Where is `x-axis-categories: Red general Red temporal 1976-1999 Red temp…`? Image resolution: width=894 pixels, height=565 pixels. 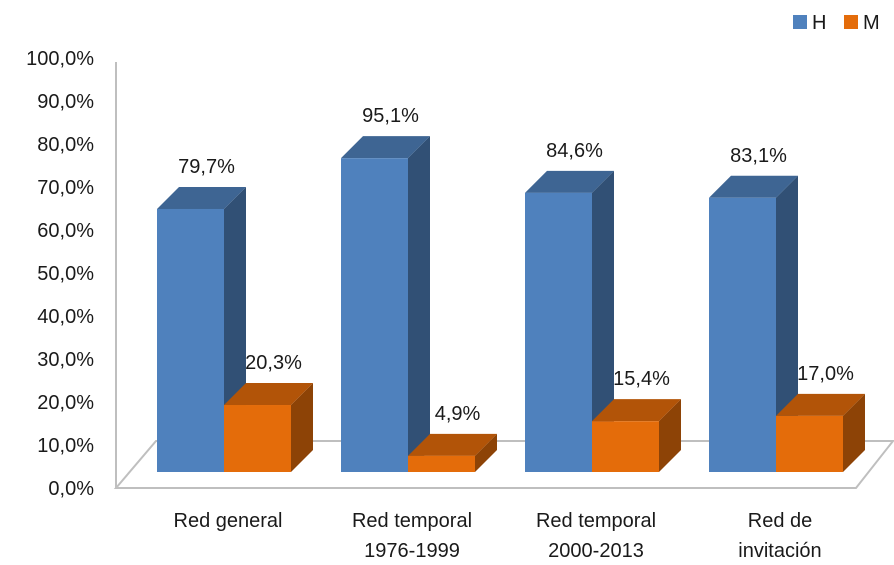
x-axis-categories: Red general Red temporal 1976-1999 Red temp… is located at coordinates (498, 536).